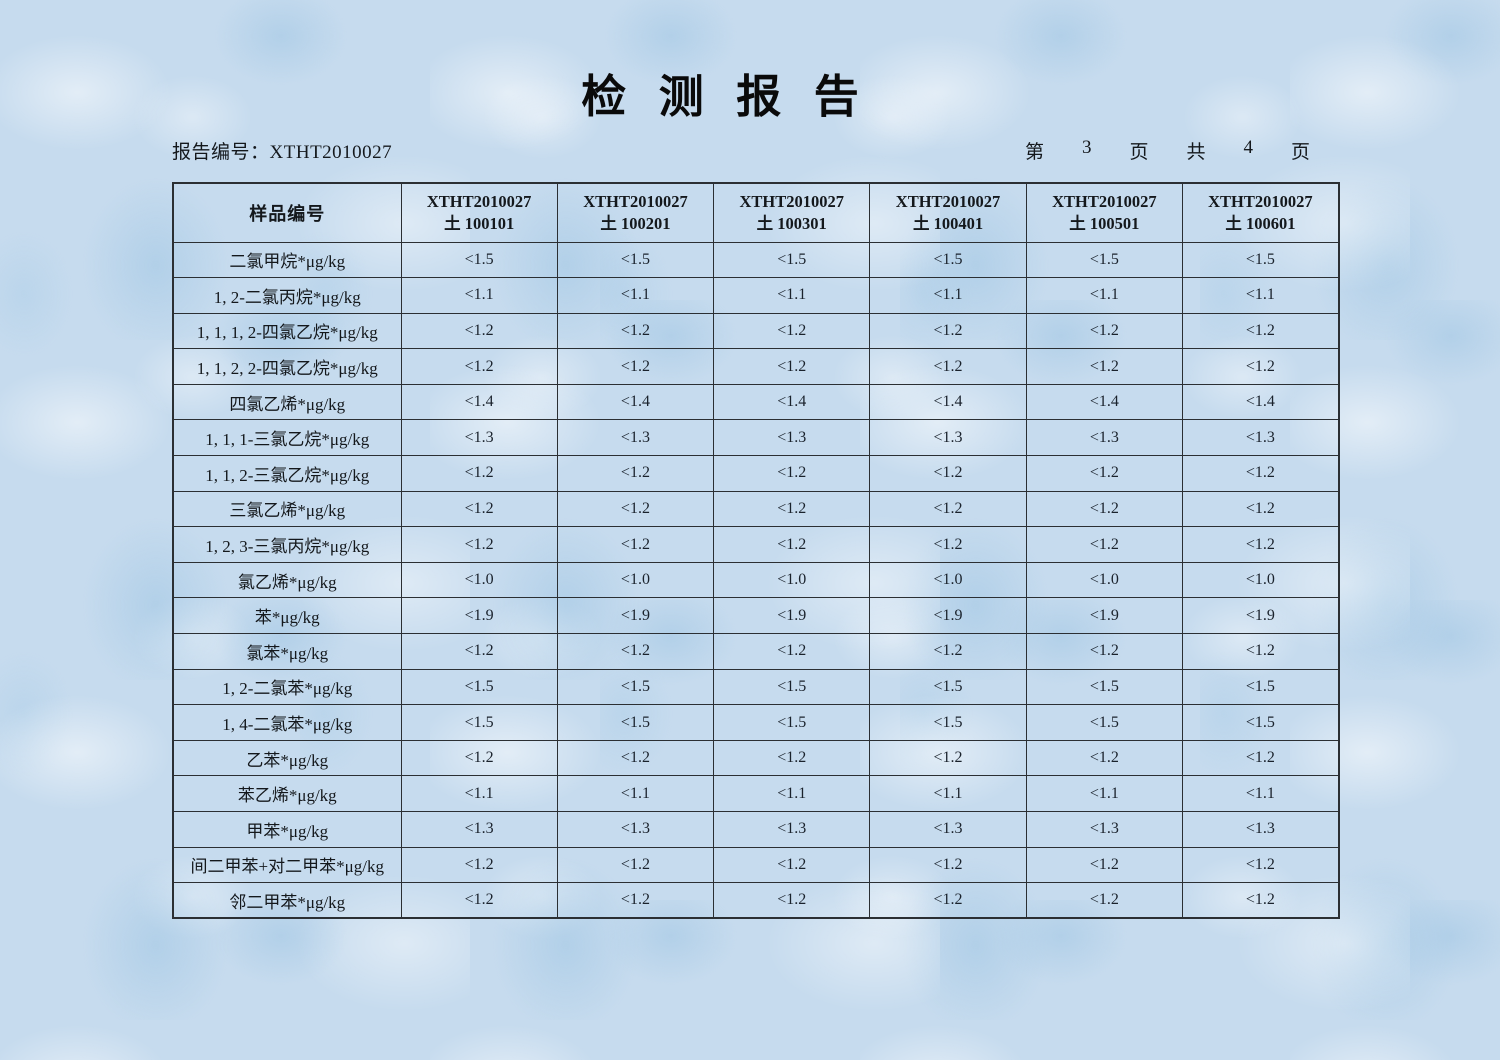 The height and width of the screenshot is (1060, 1500). Describe the element at coordinates (287, 580) in the screenshot. I see `analyte-label: 氯乙烯*μg/kg` at that location.